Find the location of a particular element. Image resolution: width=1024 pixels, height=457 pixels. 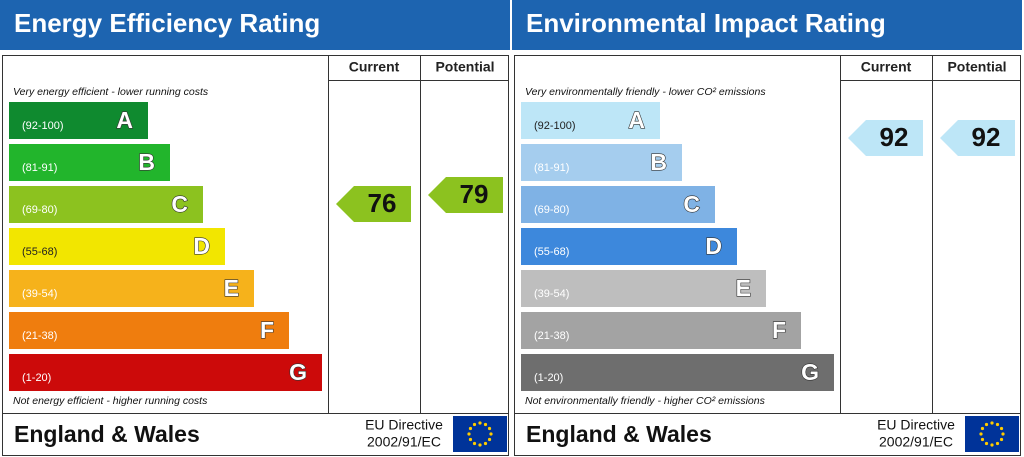

current-value: 92 is located at coordinates (894, 137).